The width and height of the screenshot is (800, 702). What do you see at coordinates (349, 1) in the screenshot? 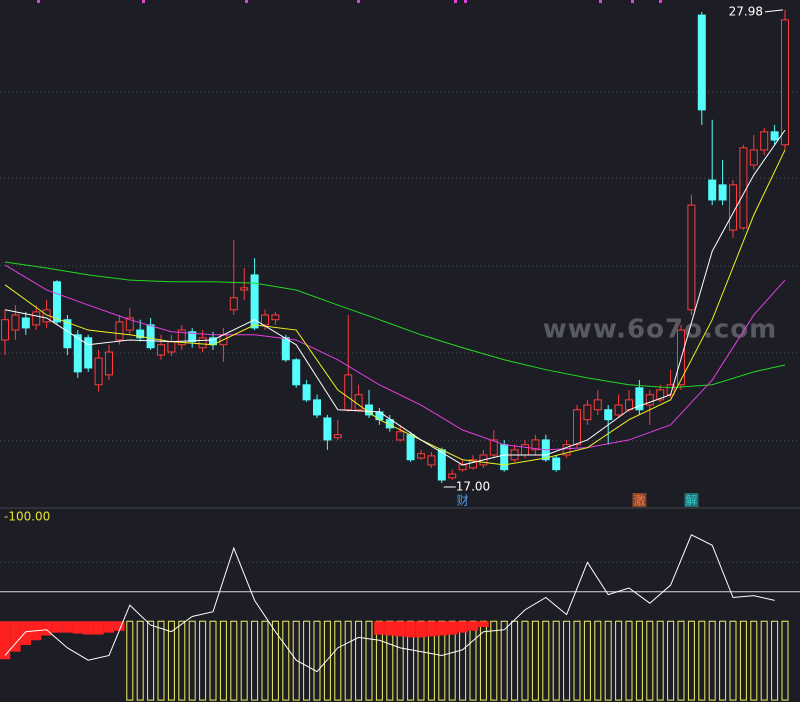
I see `top-signals` at bounding box center [349, 1].